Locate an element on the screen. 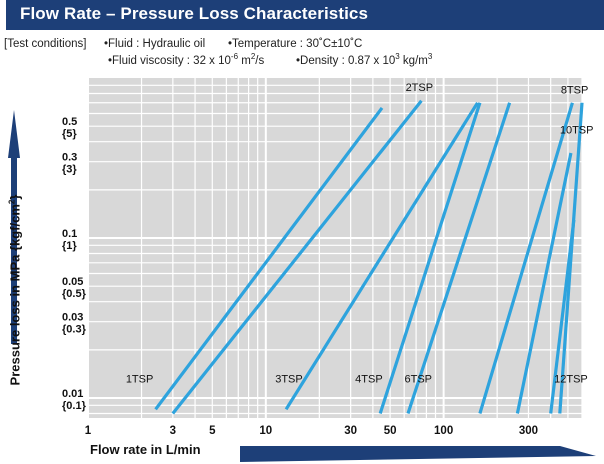 The width and height of the screenshot is (604, 464). y-tick-label: 0.01 is located at coordinates (72, 394).